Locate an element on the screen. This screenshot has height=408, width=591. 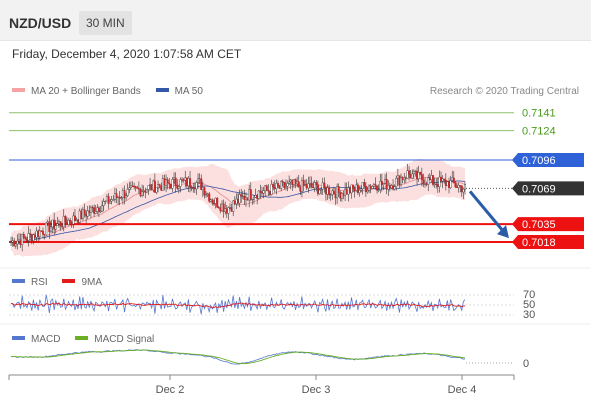
macd-legend-label: MACD is located at coordinates (46, 339).